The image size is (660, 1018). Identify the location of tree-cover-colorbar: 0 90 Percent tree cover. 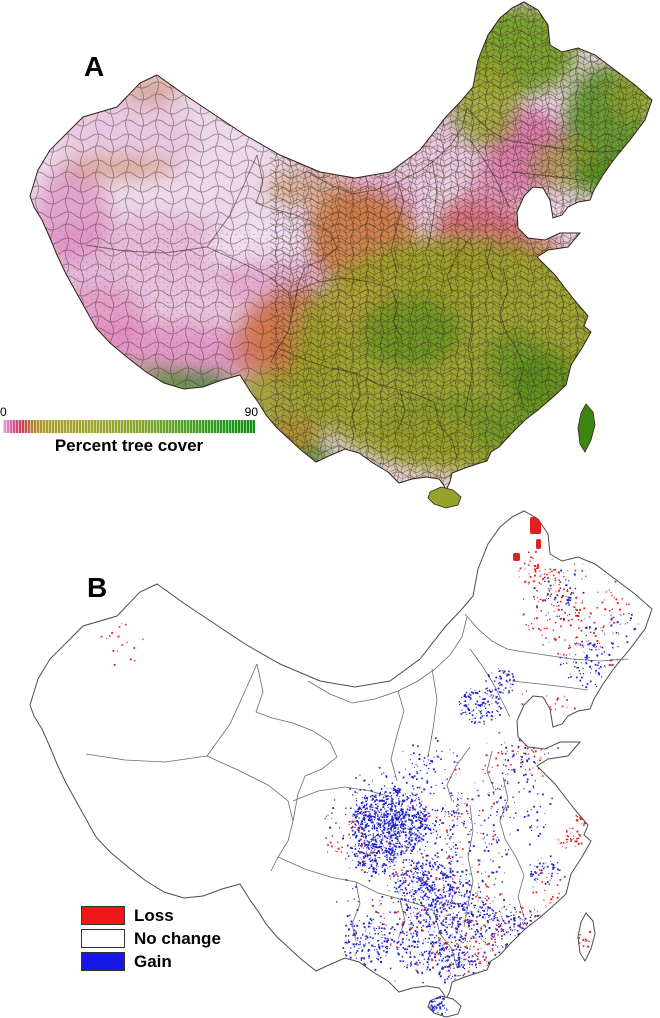
(130, 433).